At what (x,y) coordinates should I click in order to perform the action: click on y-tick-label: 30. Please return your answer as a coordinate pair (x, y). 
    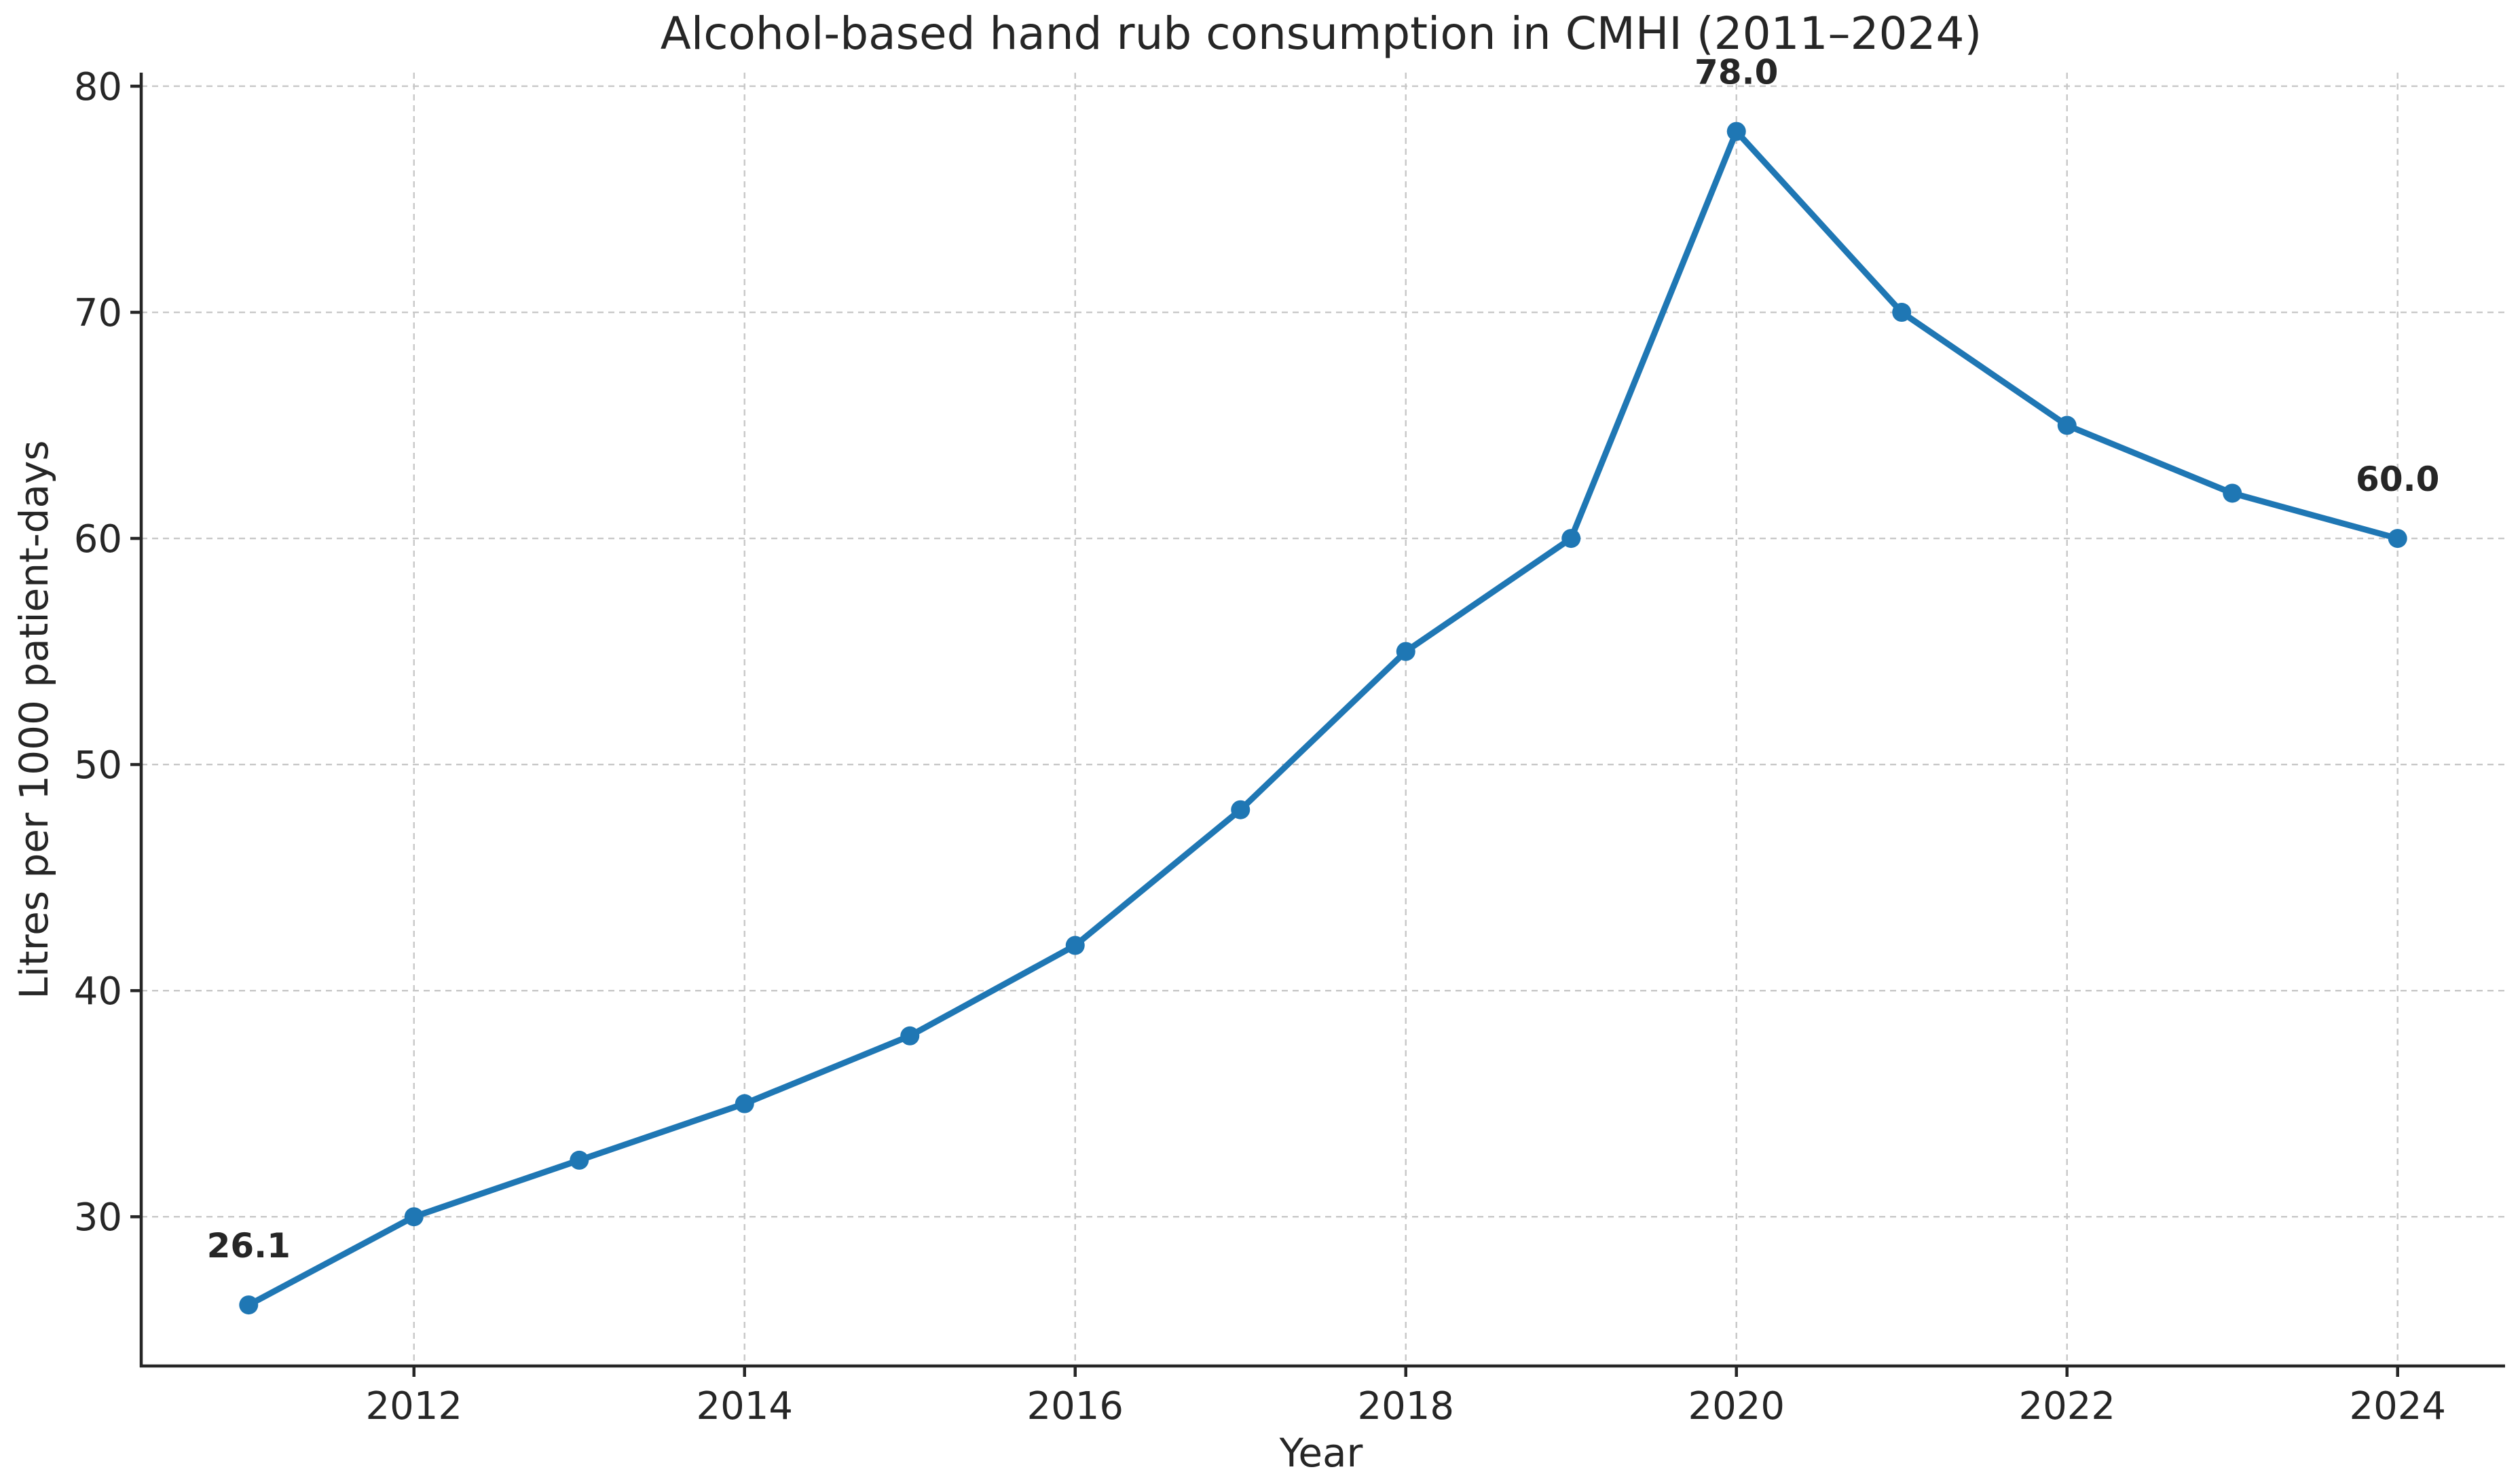
    Looking at the image, I should click on (98, 1218).